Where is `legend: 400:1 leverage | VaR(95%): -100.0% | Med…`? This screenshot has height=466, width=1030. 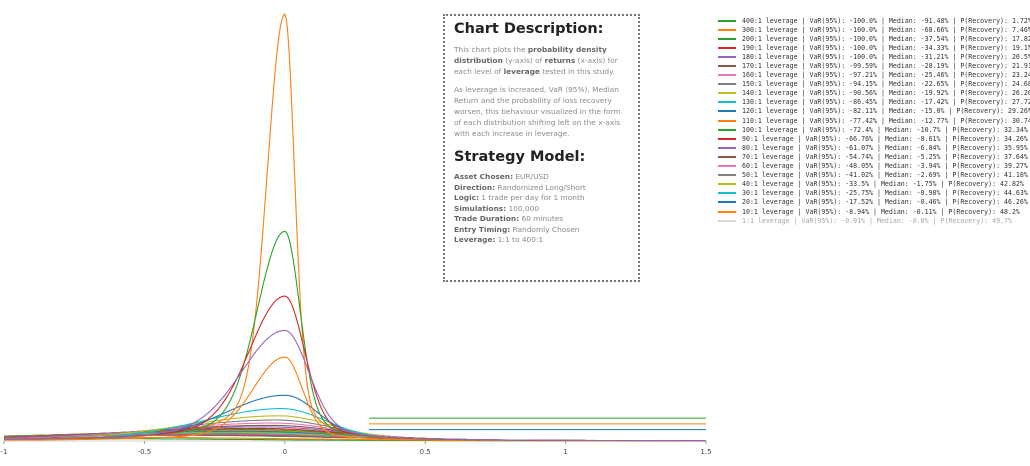
legend: 400:1 leverage | VaR(95%): -100.0% | Med… is located at coordinates (874, 120).